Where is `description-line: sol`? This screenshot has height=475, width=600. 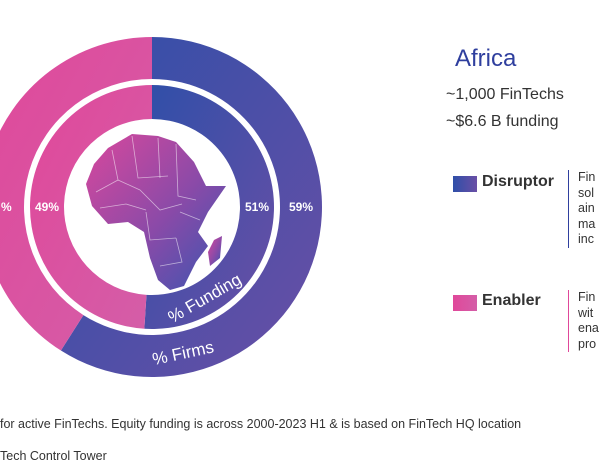
description-line: sol is located at coordinates (586, 192).